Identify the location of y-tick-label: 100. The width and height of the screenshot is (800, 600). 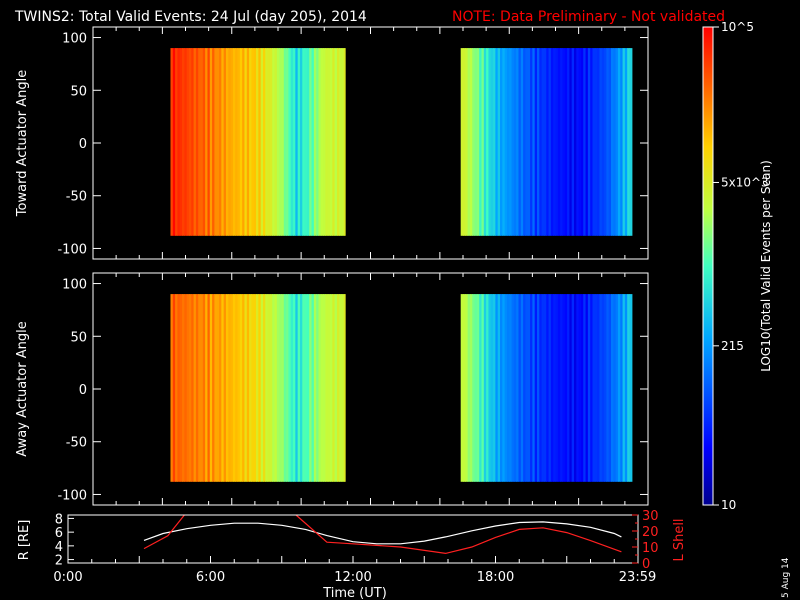
(74, 39).